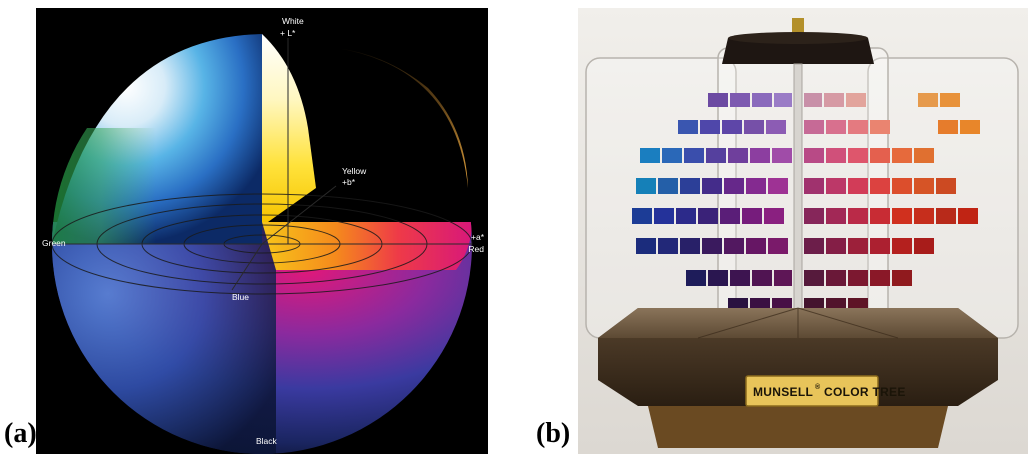  What do you see at coordinates (818, 387) in the screenshot?
I see `plaque-registered-mark: ®` at bounding box center [818, 387].